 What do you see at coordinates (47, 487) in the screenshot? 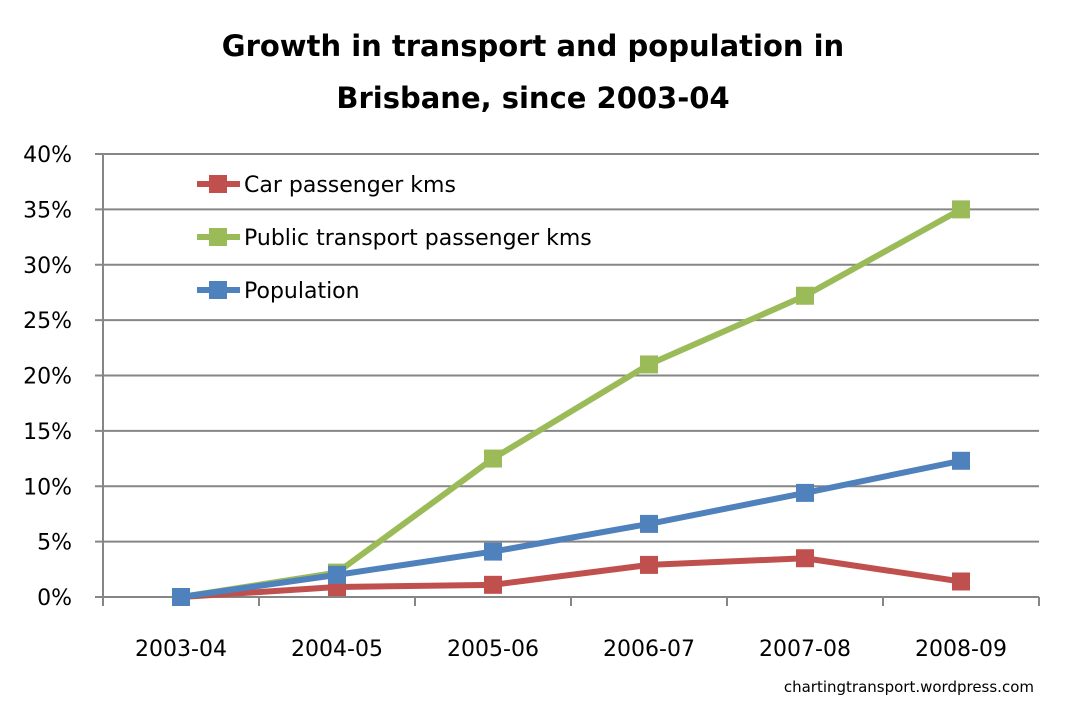
I see `y-tick-label: 10%` at bounding box center [47, 487].